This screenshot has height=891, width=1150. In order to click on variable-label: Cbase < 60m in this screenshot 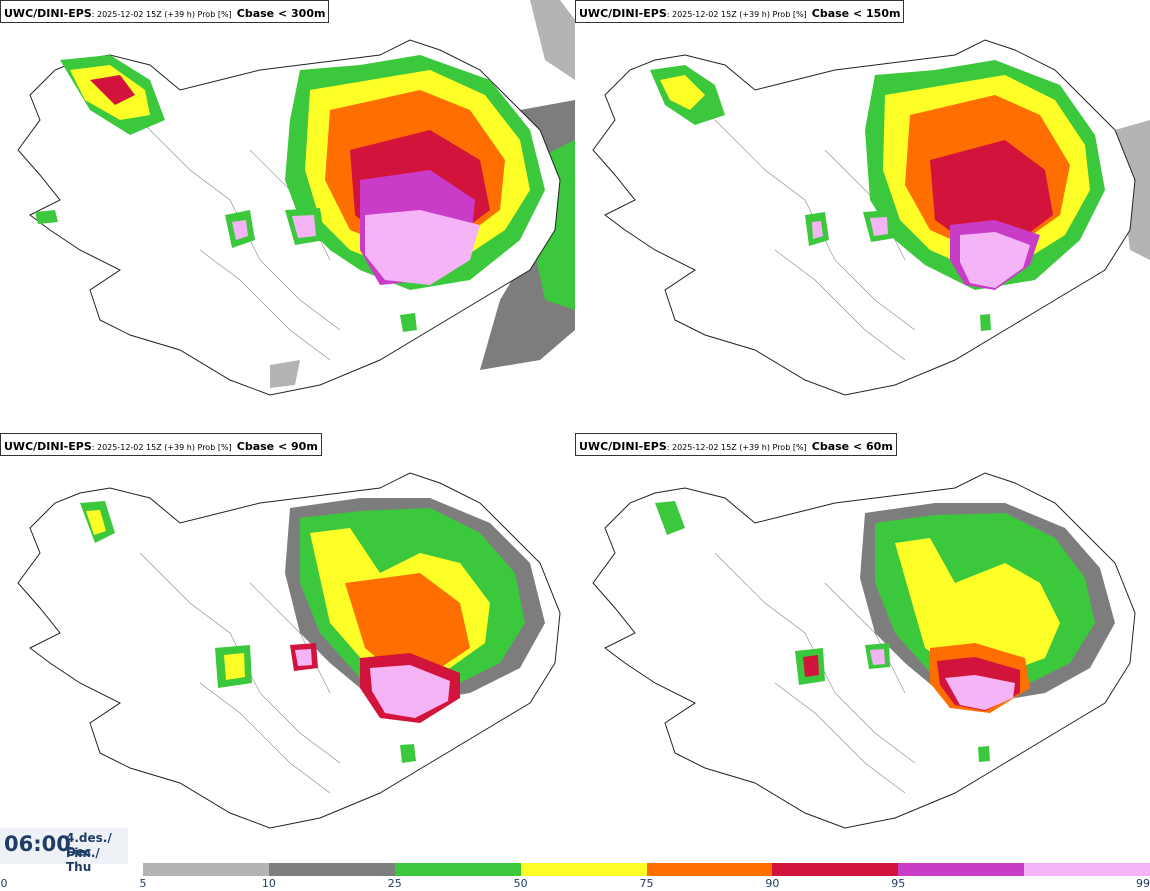, I will do `click(852, 446)`.